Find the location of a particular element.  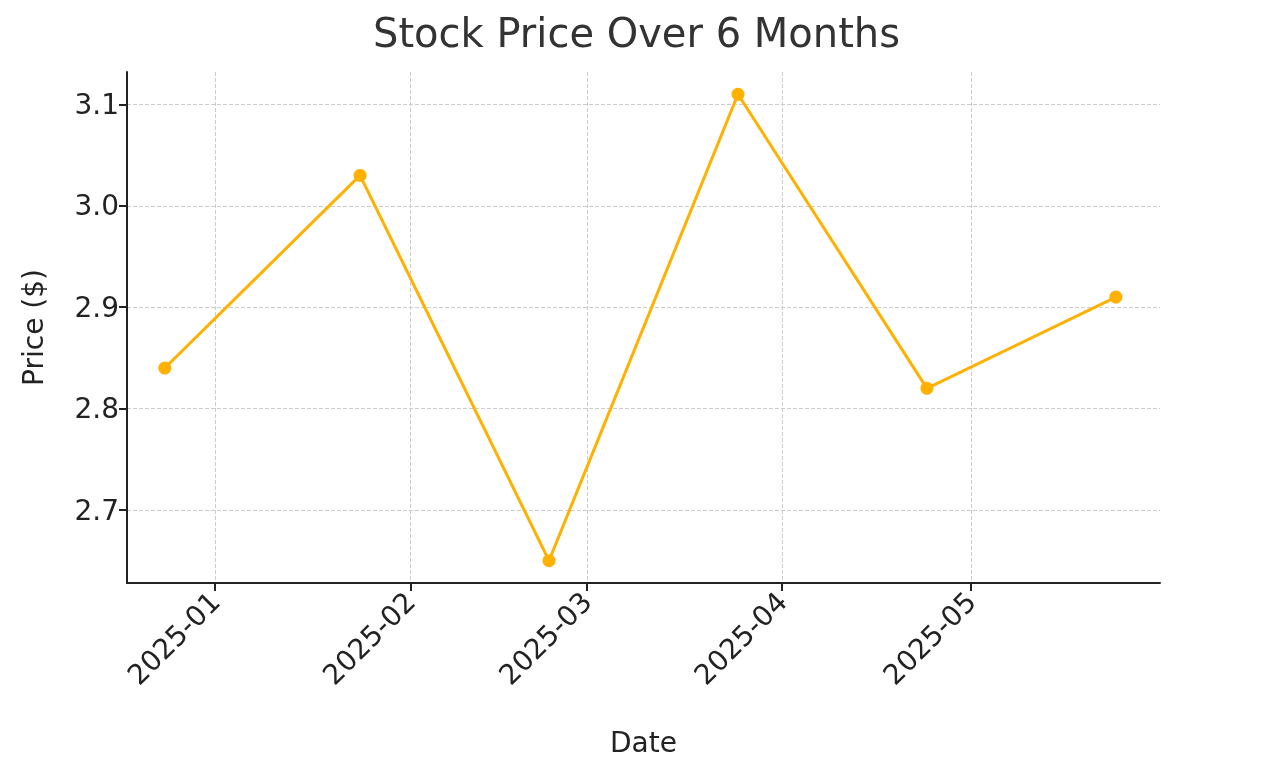

chart-title: Stock Price Over 6 Months is located at coordinates (636, 33).